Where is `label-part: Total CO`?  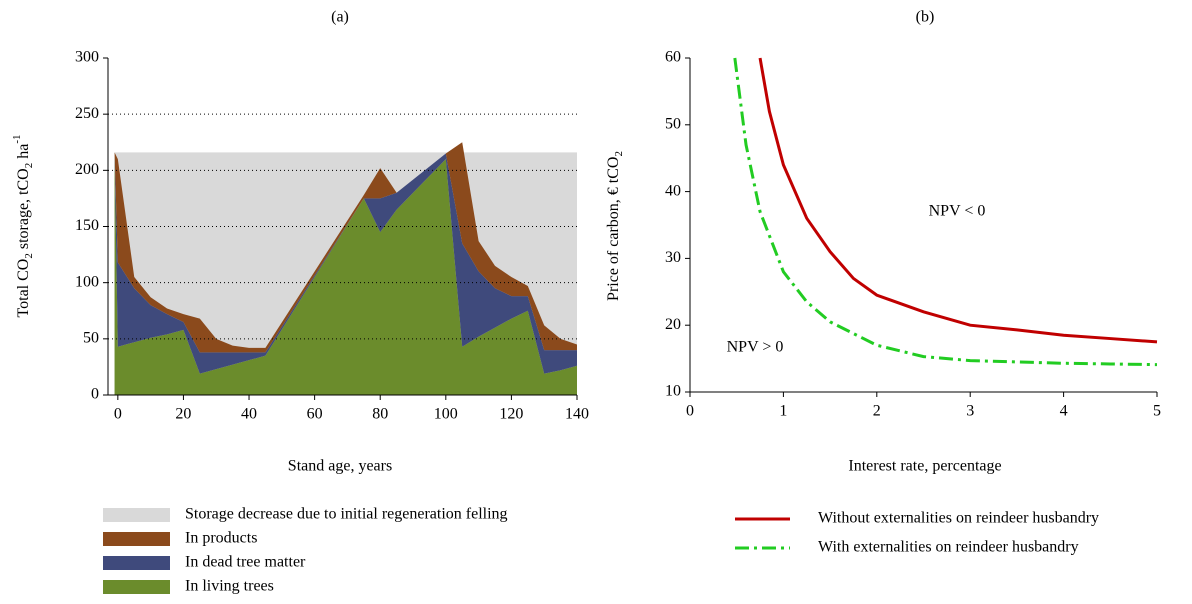
label-part: Total CO is located at coordinates (23, 288).